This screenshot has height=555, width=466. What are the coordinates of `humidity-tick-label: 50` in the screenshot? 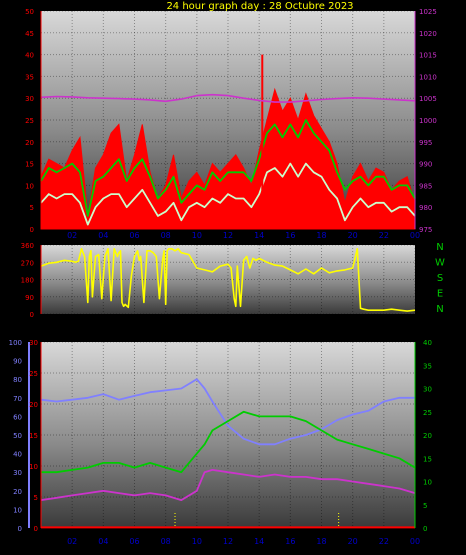 It's located at (17, 436).